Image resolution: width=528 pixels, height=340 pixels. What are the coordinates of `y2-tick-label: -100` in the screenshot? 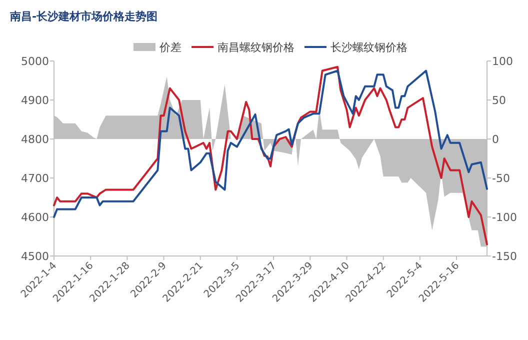 It's located at (504, 217).